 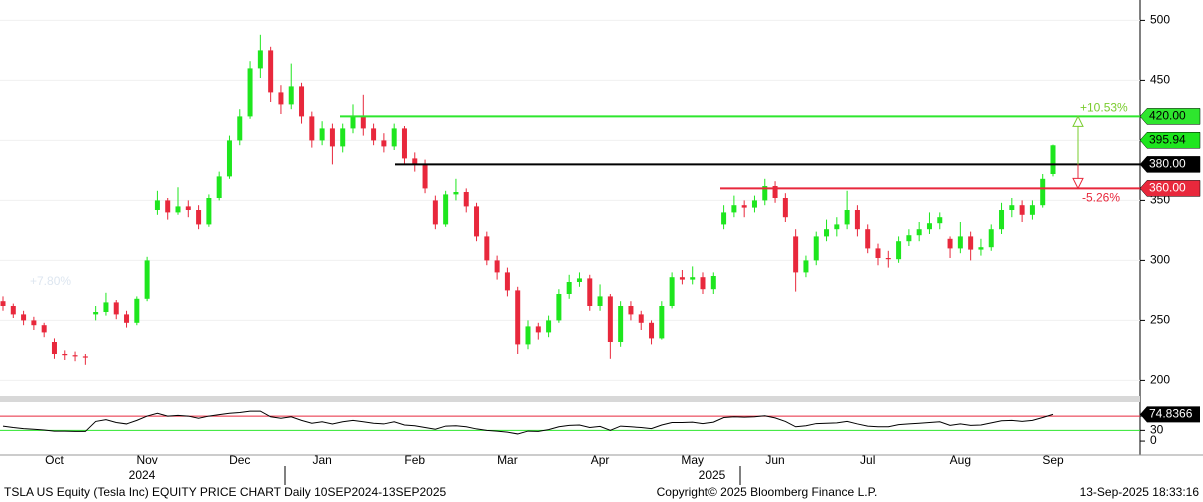 What do you see at coordinates (146, 460) in the screenshot?
I see `x-tick-label: Nov` at bounding box center [146, 460].